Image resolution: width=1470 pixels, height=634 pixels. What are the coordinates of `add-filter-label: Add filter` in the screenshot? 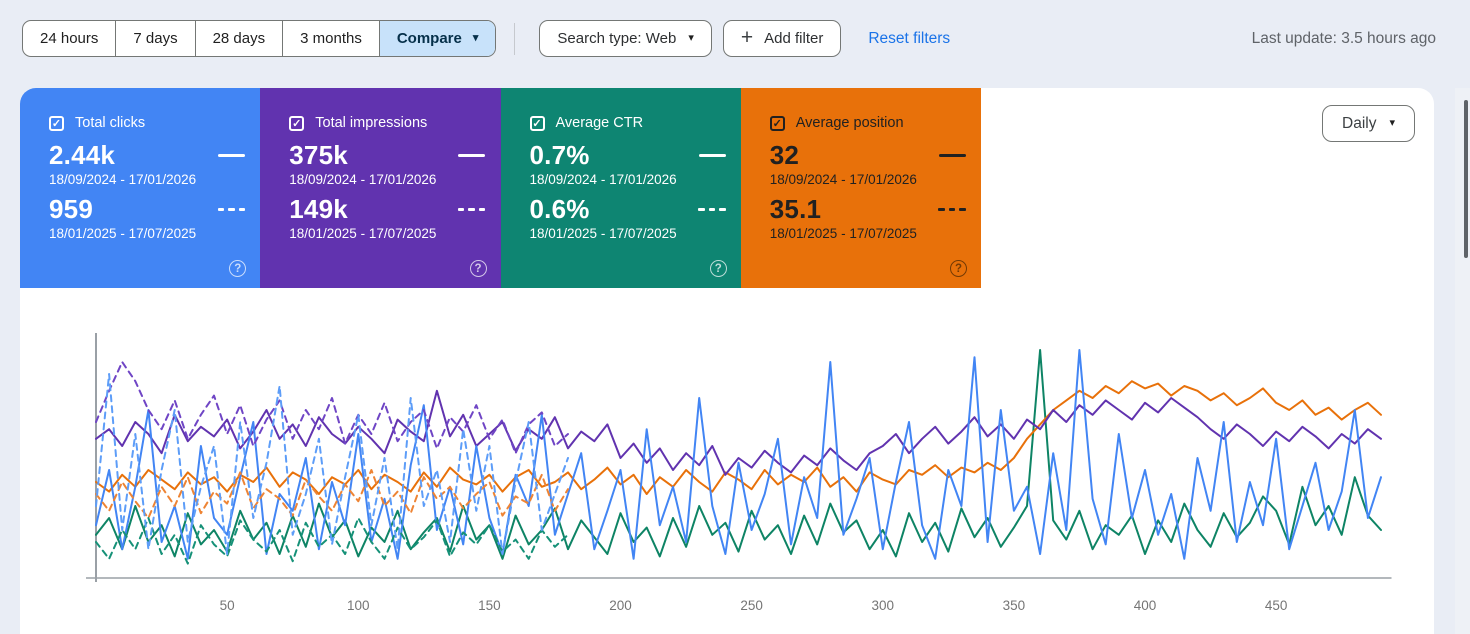 It's located at (794, 38).